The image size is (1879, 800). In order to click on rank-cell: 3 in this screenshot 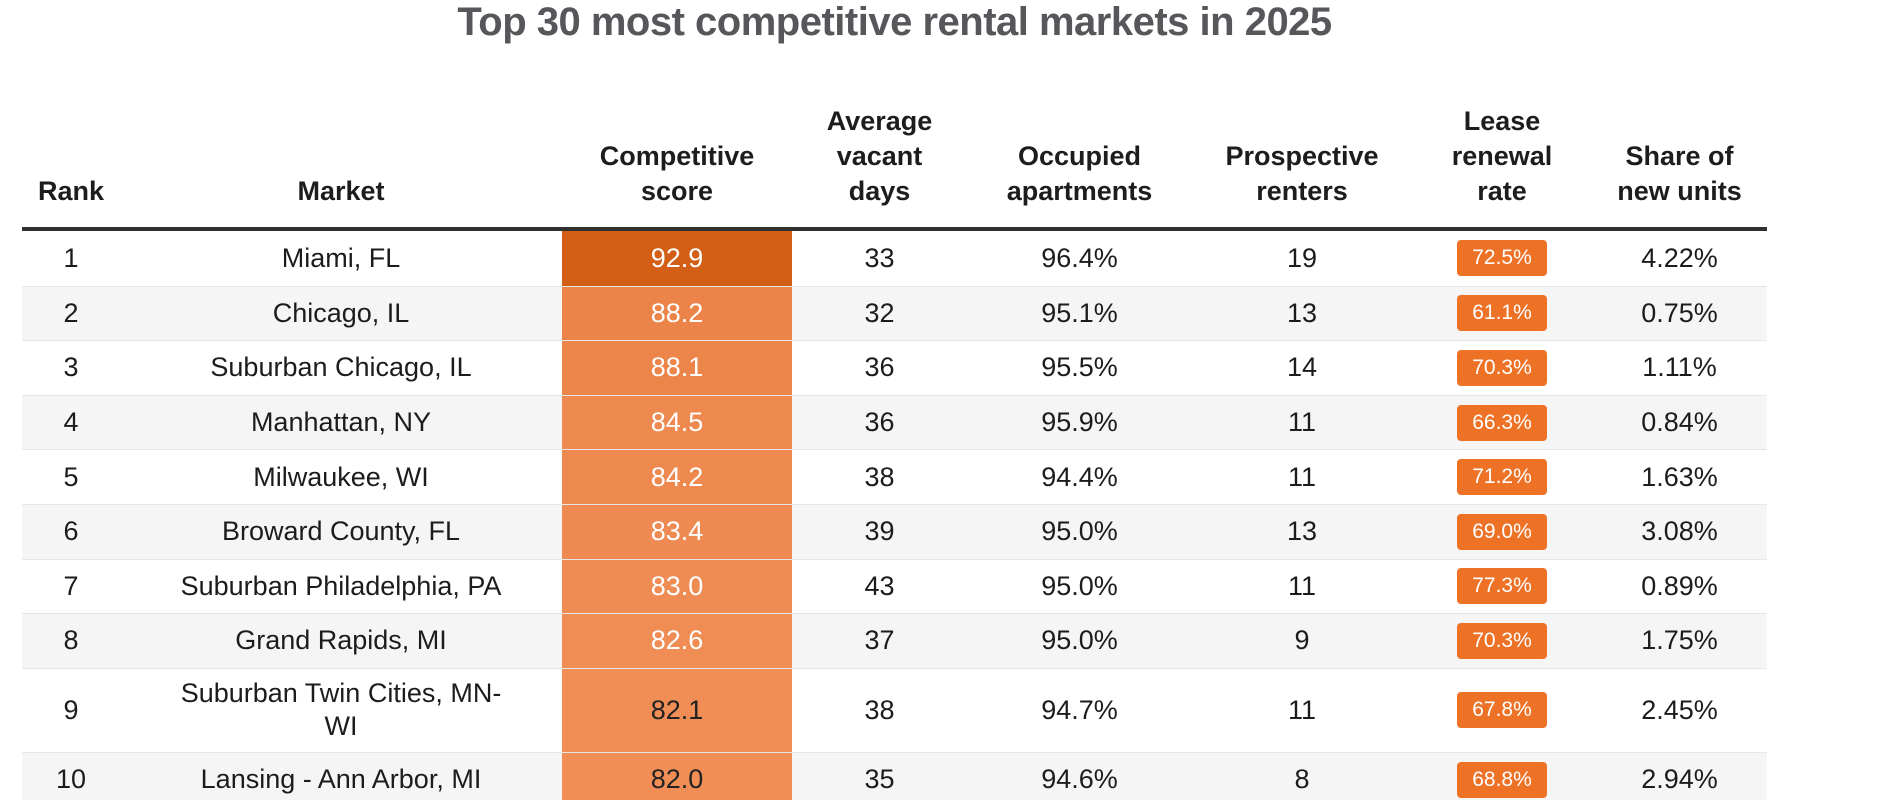, I will do `click(71, 367)`.